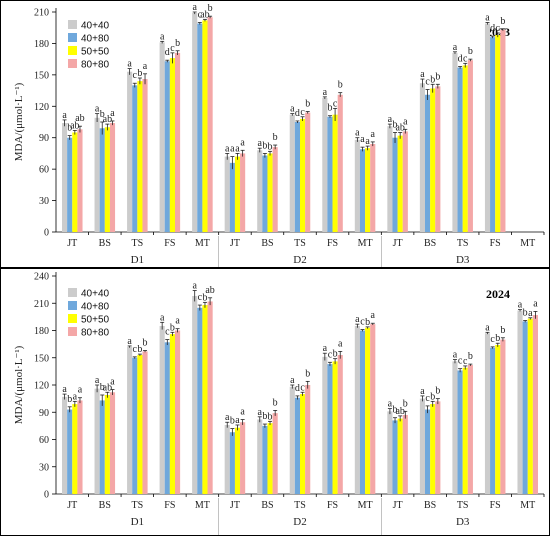 The image size is (550, 536). Describe the element at coordinates (430, 243) in the screenshot. I see `x-tick-label-2023: BS` at that location.